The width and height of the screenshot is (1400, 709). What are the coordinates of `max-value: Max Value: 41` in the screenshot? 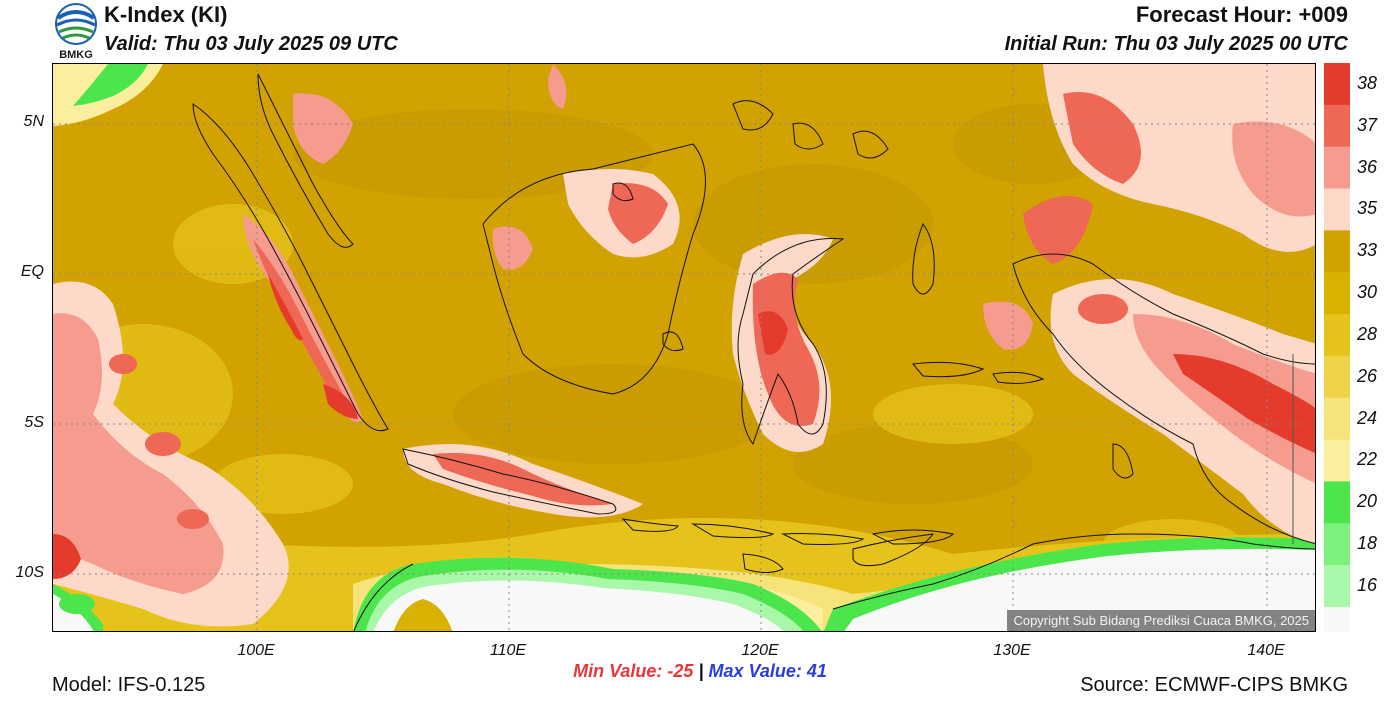 It's located at (767, 671).